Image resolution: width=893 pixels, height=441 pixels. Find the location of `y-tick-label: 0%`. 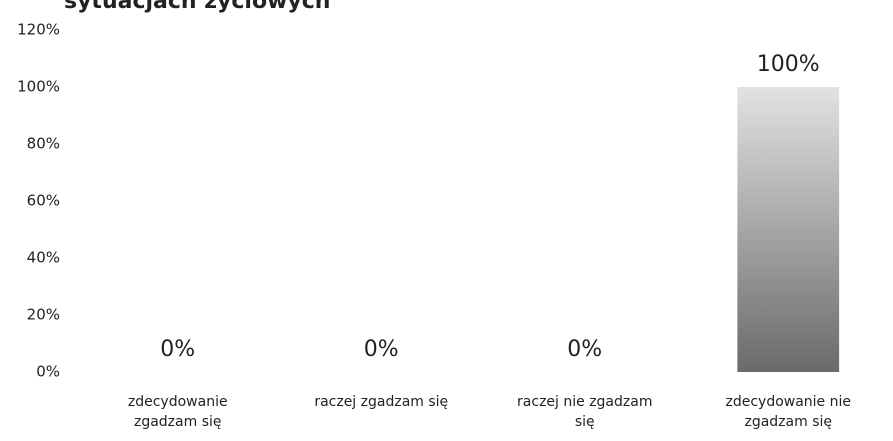

y-tick-label: 0% is located at coordinates (48, 372).